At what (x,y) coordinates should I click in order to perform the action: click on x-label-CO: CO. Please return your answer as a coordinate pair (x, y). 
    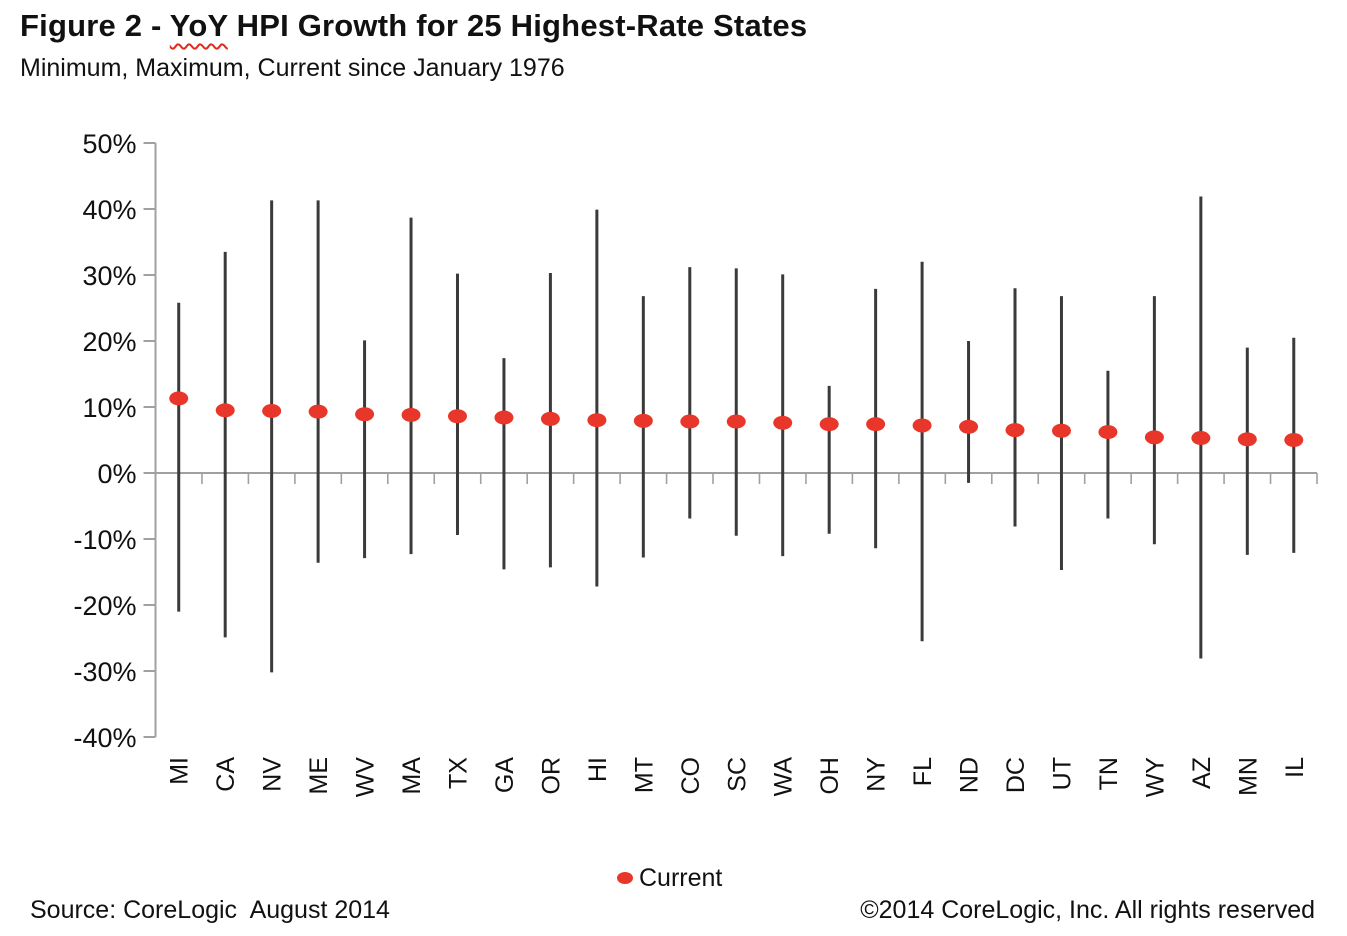
    Looking at the image, I should click on (691, 776).